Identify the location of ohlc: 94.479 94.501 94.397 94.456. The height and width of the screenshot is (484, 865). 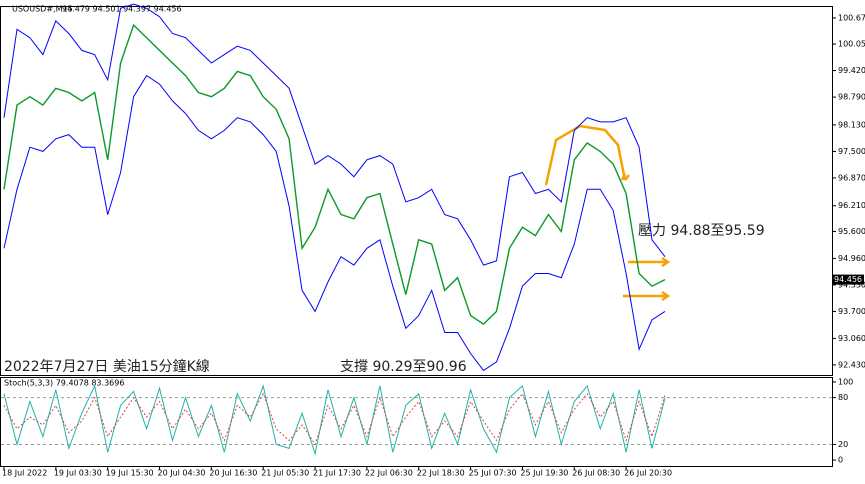
(122, 9).